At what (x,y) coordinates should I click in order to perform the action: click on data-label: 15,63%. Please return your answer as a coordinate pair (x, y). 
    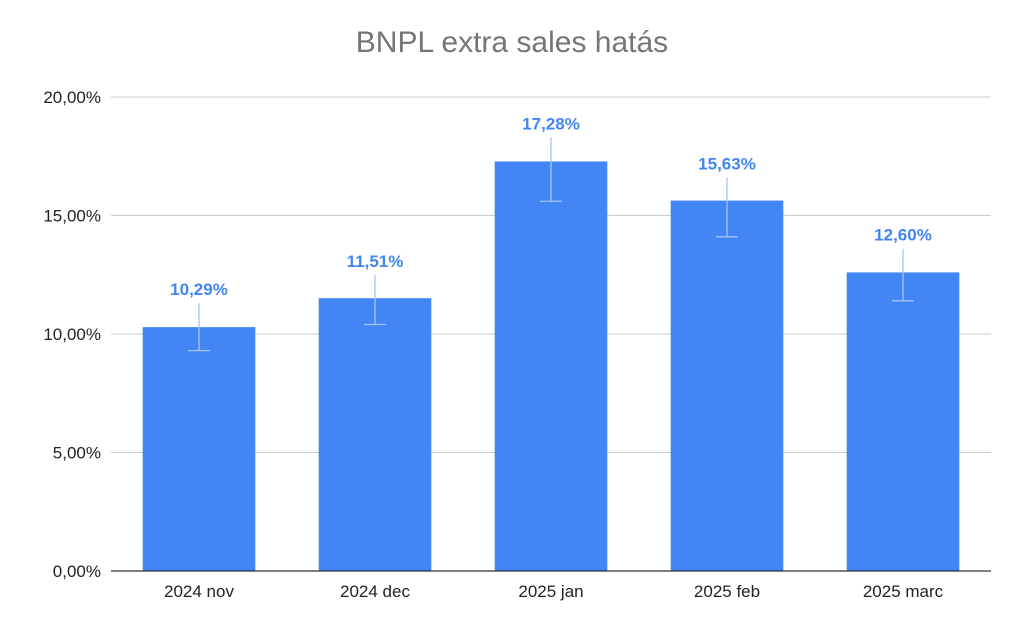
    Looking at the image, I should click on (727, 164).